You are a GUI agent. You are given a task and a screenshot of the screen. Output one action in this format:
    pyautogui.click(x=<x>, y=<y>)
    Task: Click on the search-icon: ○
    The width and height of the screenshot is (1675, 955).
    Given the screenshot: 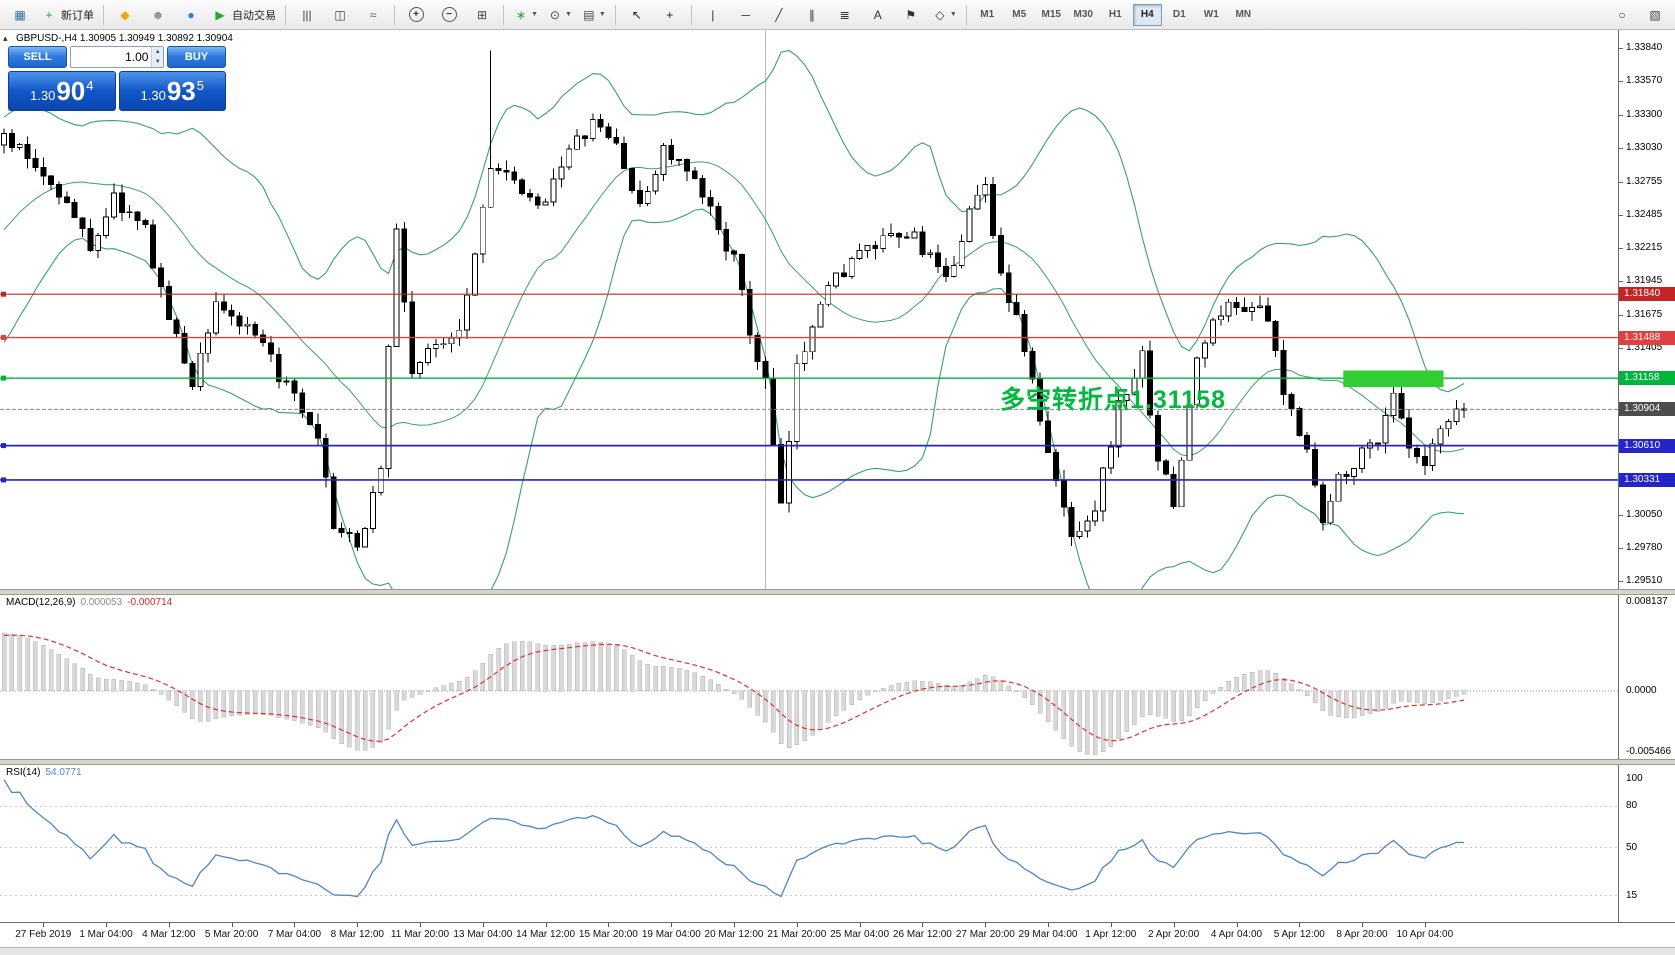 What is the action you would take?
    pyautogui.click(x=1622, y=15)
    